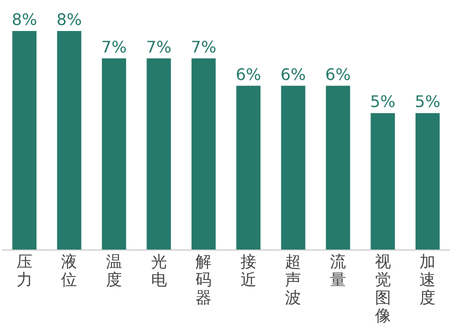 The image size is (454, 330). Describe the element at coordinates (428, 279) in the screenshot. I see `x-tick-label: 加速度` at that location.